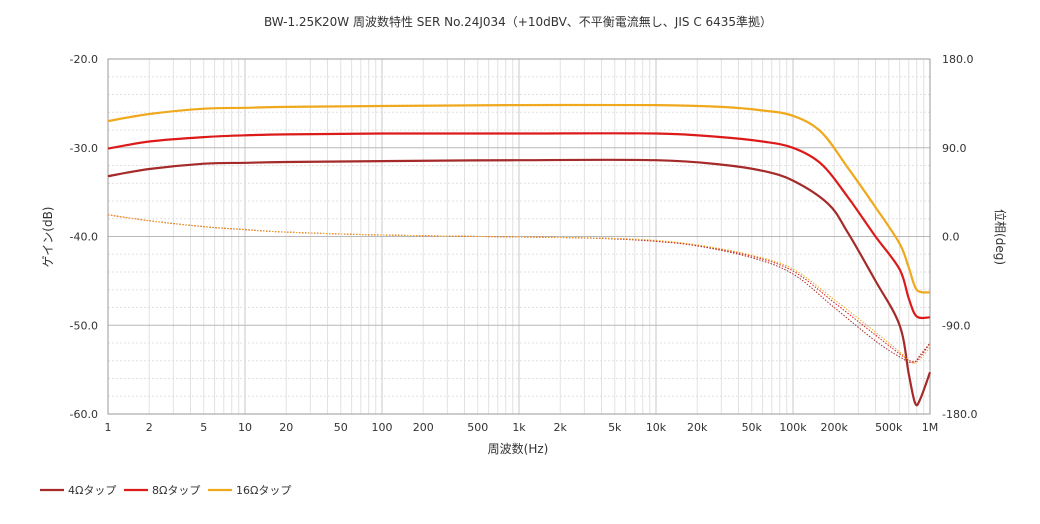 This screenshot has height=524, width=1040. Describe the element at coordinates (84, 414) in the screenshot. I see `y-tick-label: -60.0` at that location.